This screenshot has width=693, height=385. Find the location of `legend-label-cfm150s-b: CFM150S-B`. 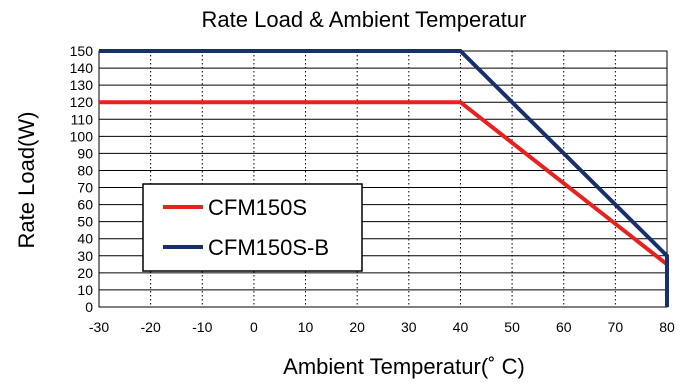

legend-label-cfm150s-b: CFM150S-B is located at coordinates (268, 247).